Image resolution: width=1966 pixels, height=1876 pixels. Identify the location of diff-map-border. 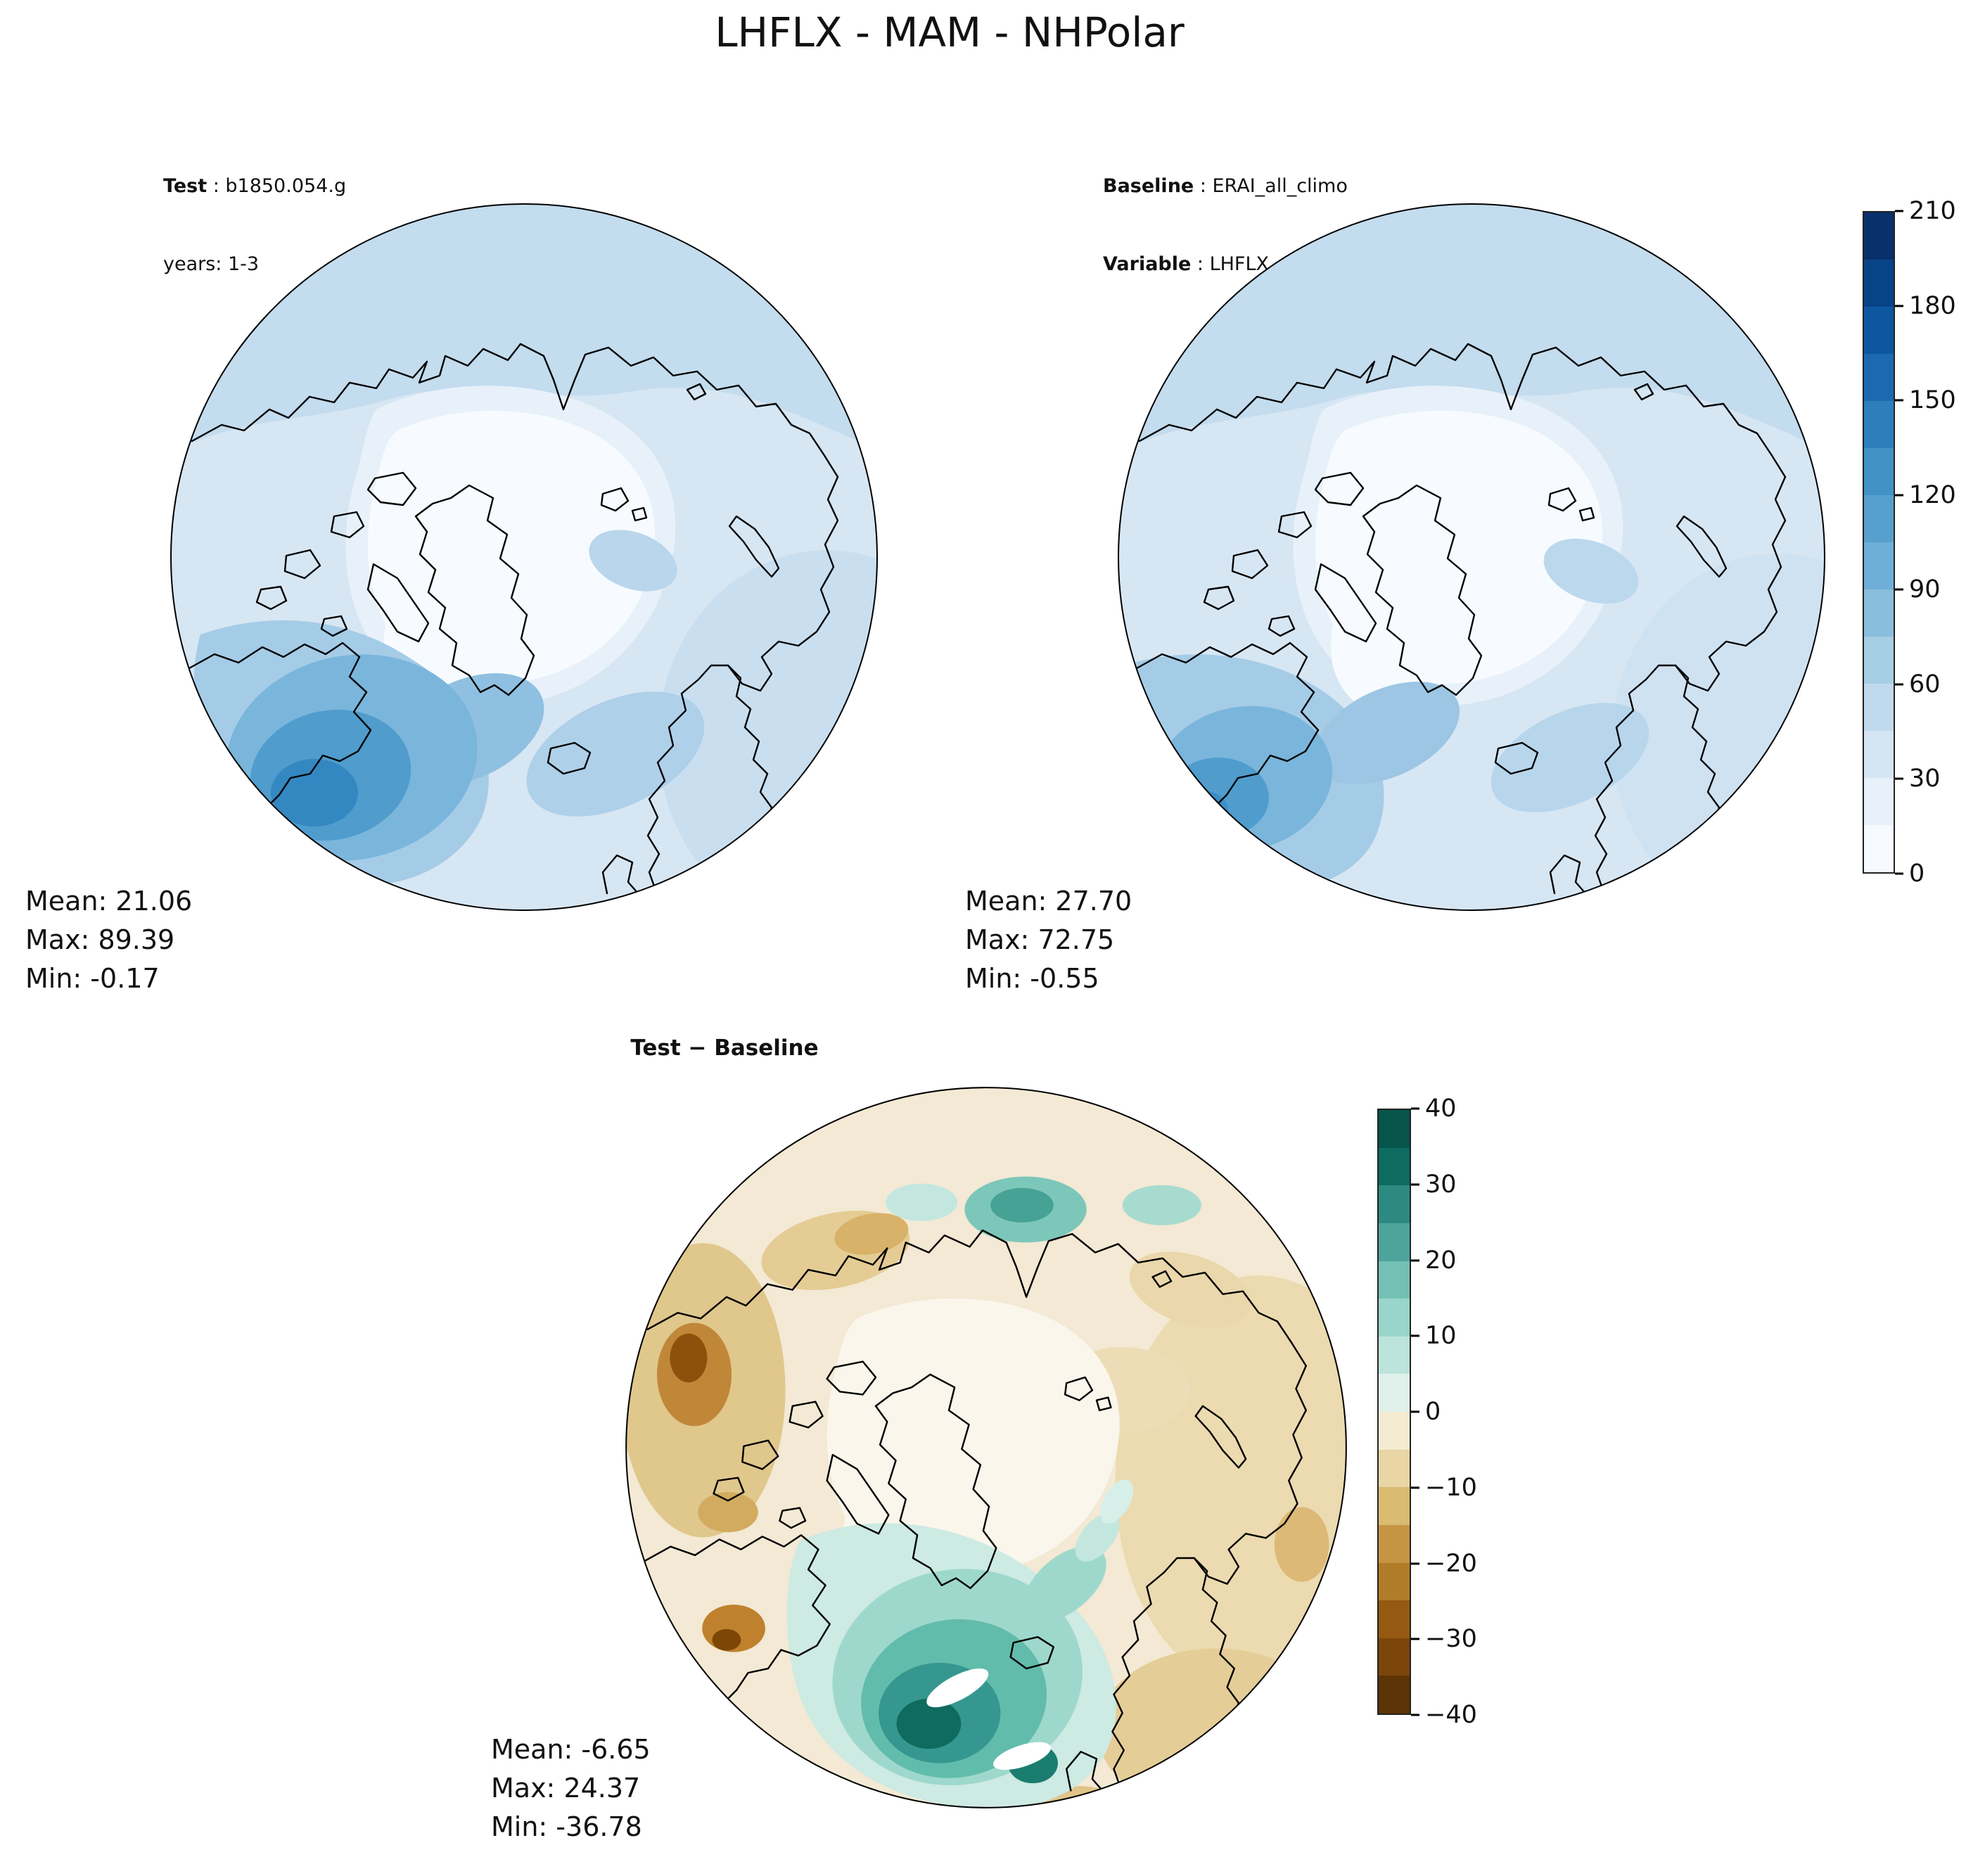
(986, 1447).